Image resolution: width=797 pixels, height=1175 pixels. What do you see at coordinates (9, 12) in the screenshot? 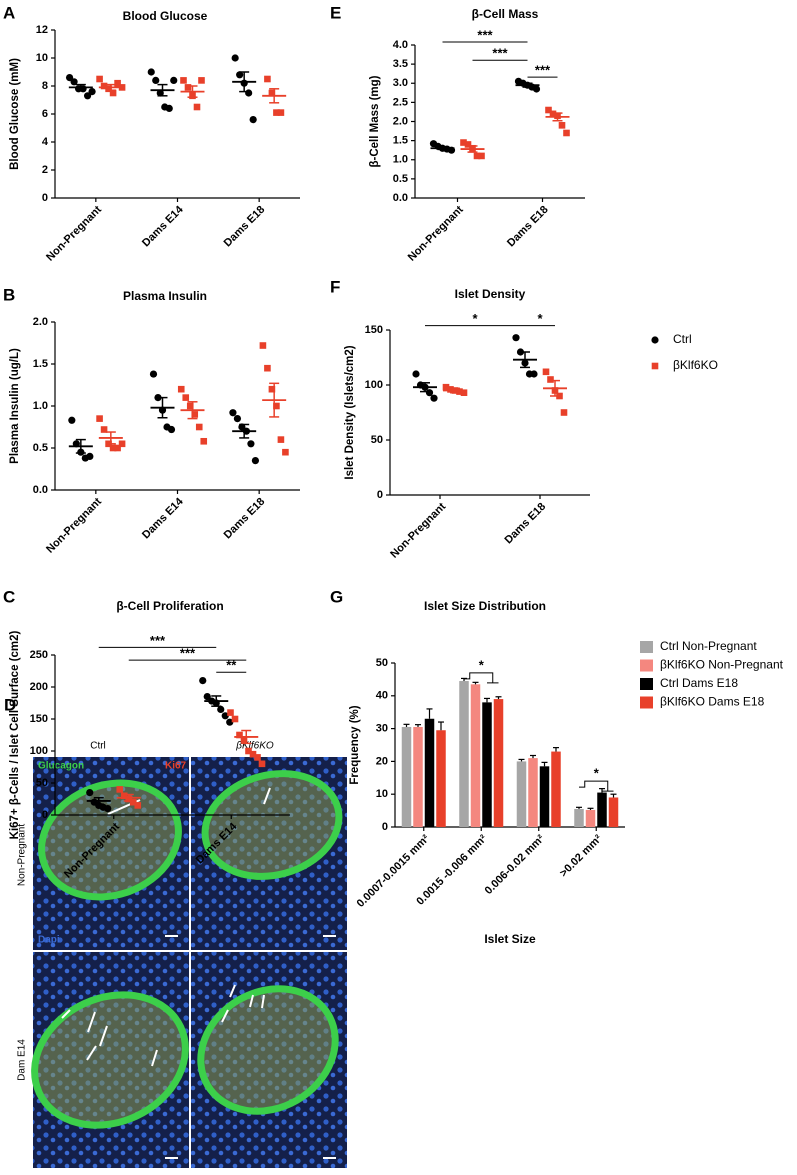
I see `panel-label: A` at bounding box center [9, 12].